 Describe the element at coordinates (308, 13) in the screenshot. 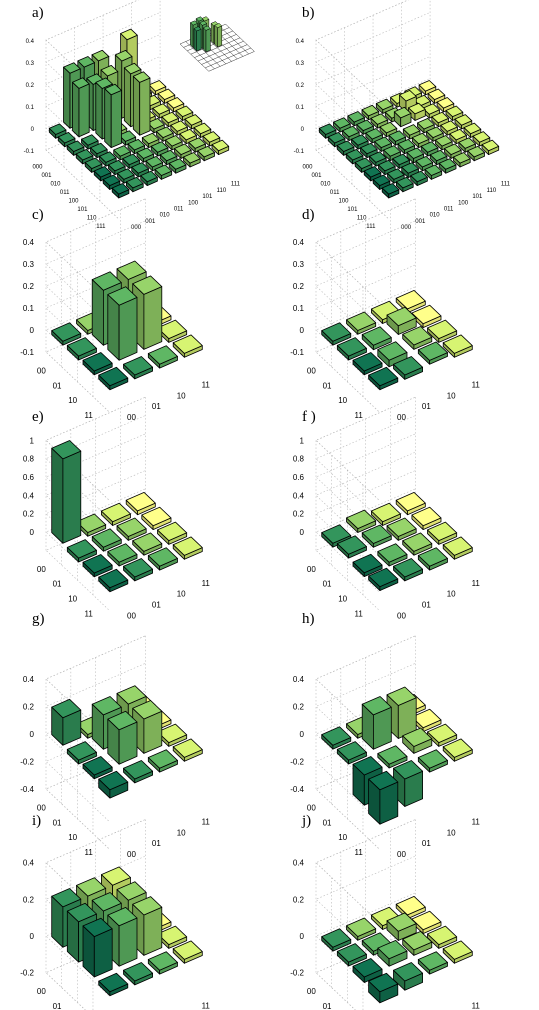

I see `panel-letter: b)` at that location.